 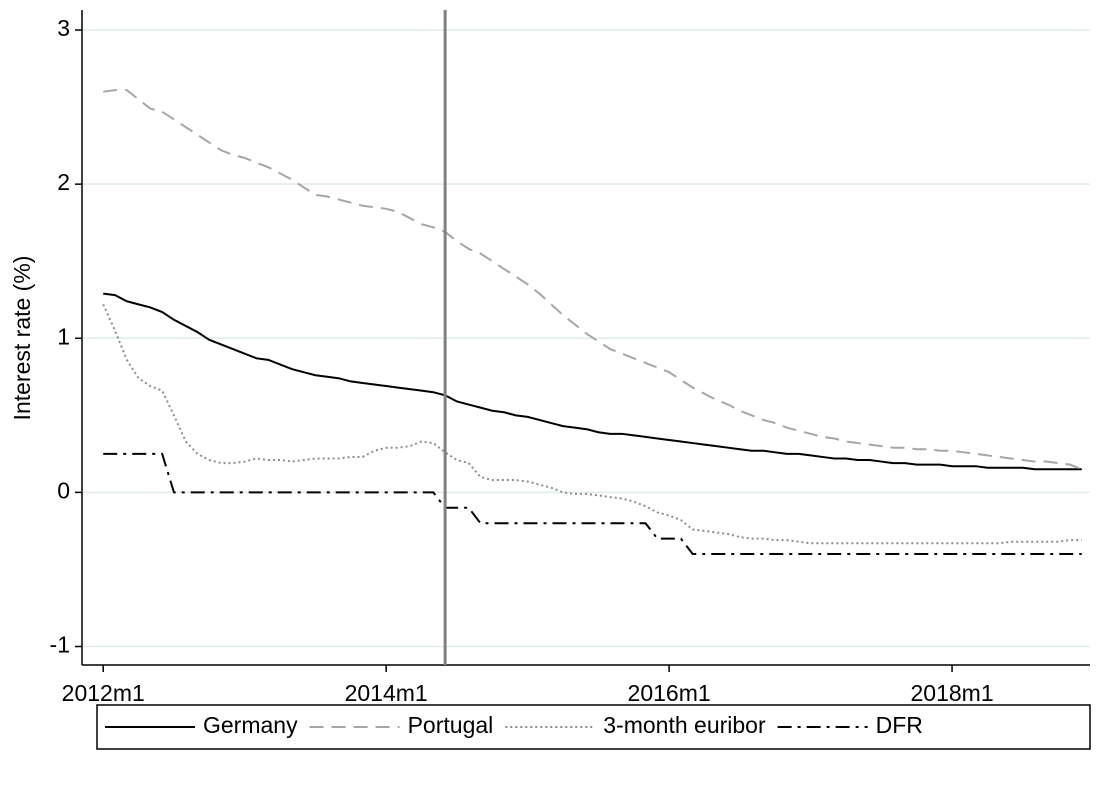 I want to click on legend-label: Germany, so click(x=250, y=725).